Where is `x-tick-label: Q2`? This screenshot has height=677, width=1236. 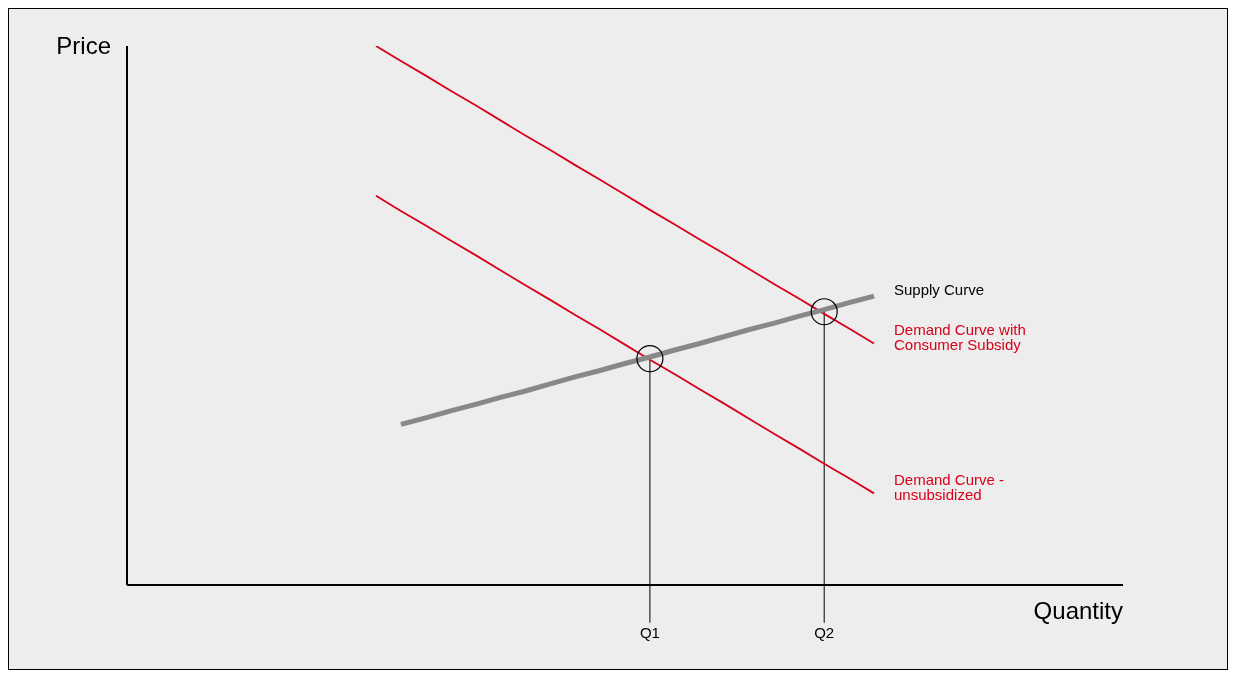 x-tick-label: Q2 is located at coordinates (824, 632).